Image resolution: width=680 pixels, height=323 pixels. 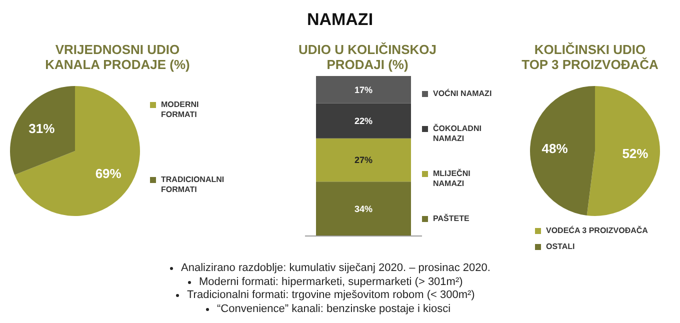 I want to click on text: “Convenience” kanali: benzinske postaje i kiosci, so click(x=334, y=309).